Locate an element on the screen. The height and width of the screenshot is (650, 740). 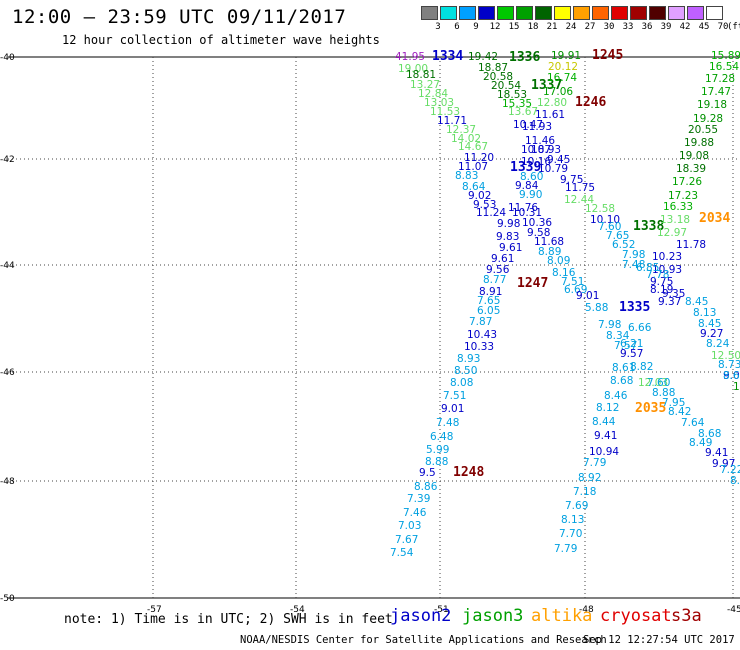
lon-label: -57 is located at coordinates (154, 610).